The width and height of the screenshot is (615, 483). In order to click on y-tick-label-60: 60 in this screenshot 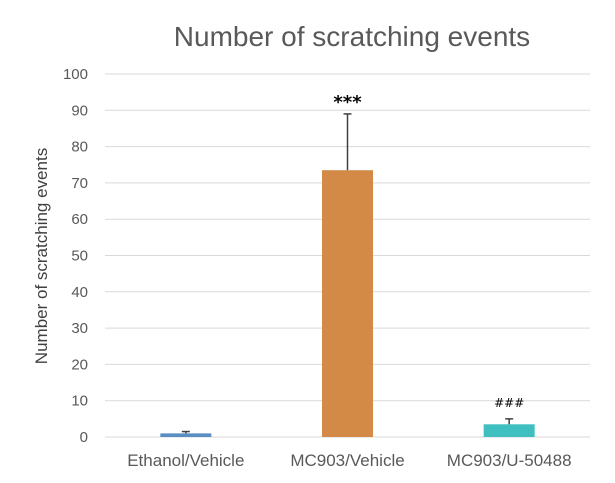, I will do `click(79, 219)`.